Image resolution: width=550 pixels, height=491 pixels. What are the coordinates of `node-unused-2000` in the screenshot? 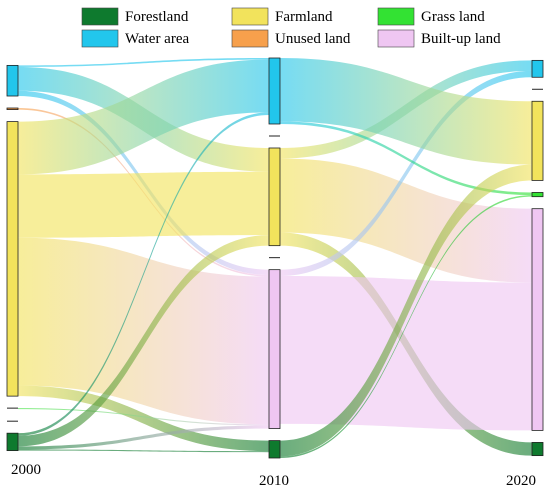 It's located at (12, 108).